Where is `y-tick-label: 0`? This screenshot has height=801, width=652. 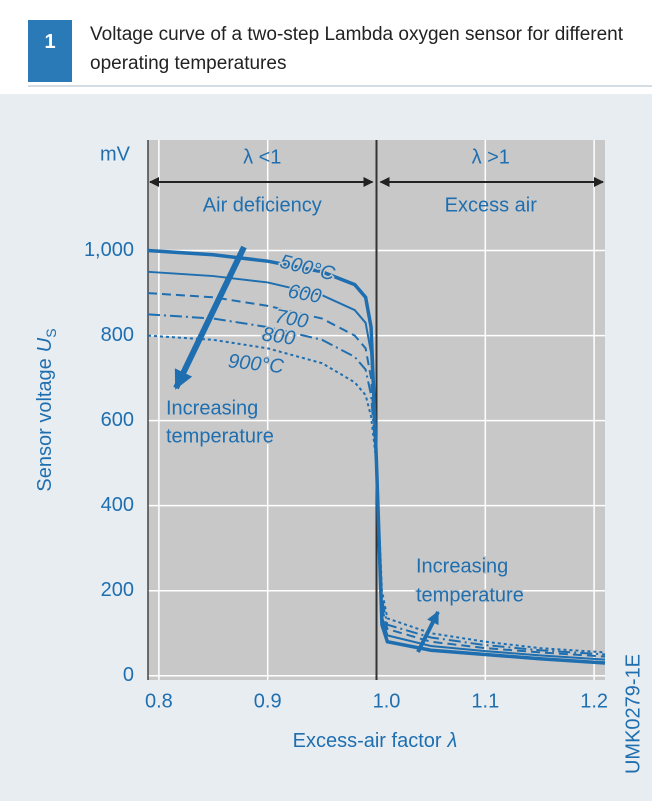 y-tick-label: 0 is located at coordinates (128, 675).